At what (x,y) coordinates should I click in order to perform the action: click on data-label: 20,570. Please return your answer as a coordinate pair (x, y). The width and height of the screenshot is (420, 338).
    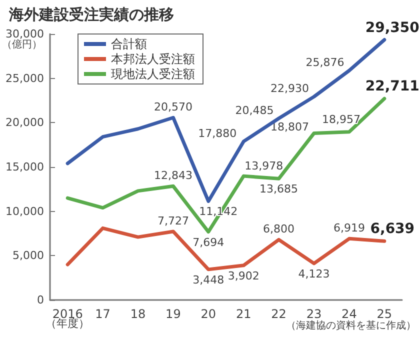
    Looking at the image, I should click on (173, 107).